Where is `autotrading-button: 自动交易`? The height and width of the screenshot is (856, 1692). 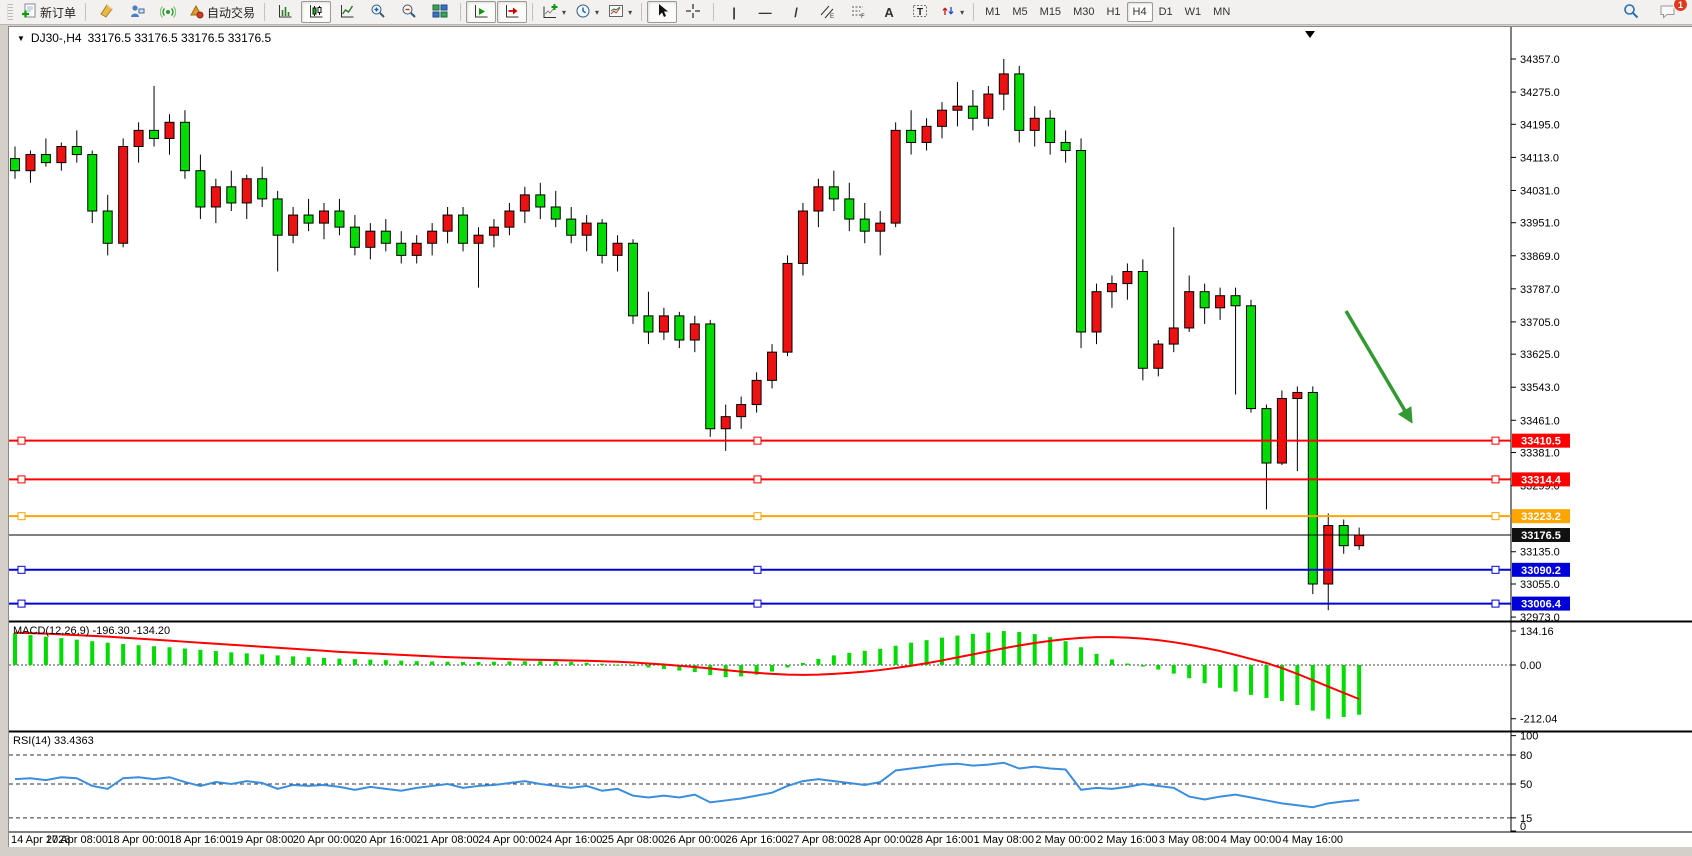
autotrading-button: 自动交易 is located at coordinates (221, 12).